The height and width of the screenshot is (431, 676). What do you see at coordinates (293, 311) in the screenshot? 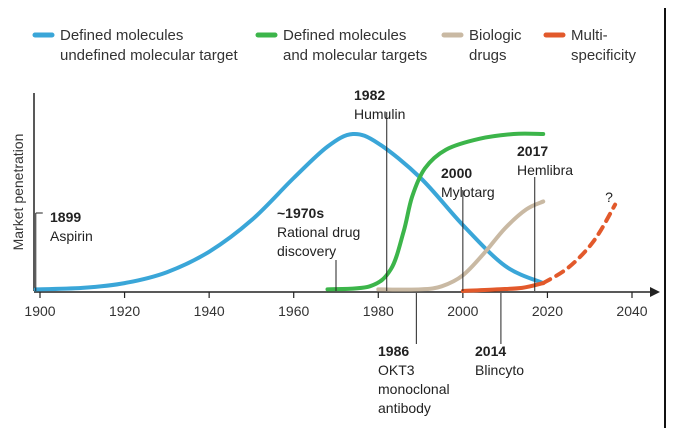
I see `x-tick-label: 1960` at bounding box center [293, 311].